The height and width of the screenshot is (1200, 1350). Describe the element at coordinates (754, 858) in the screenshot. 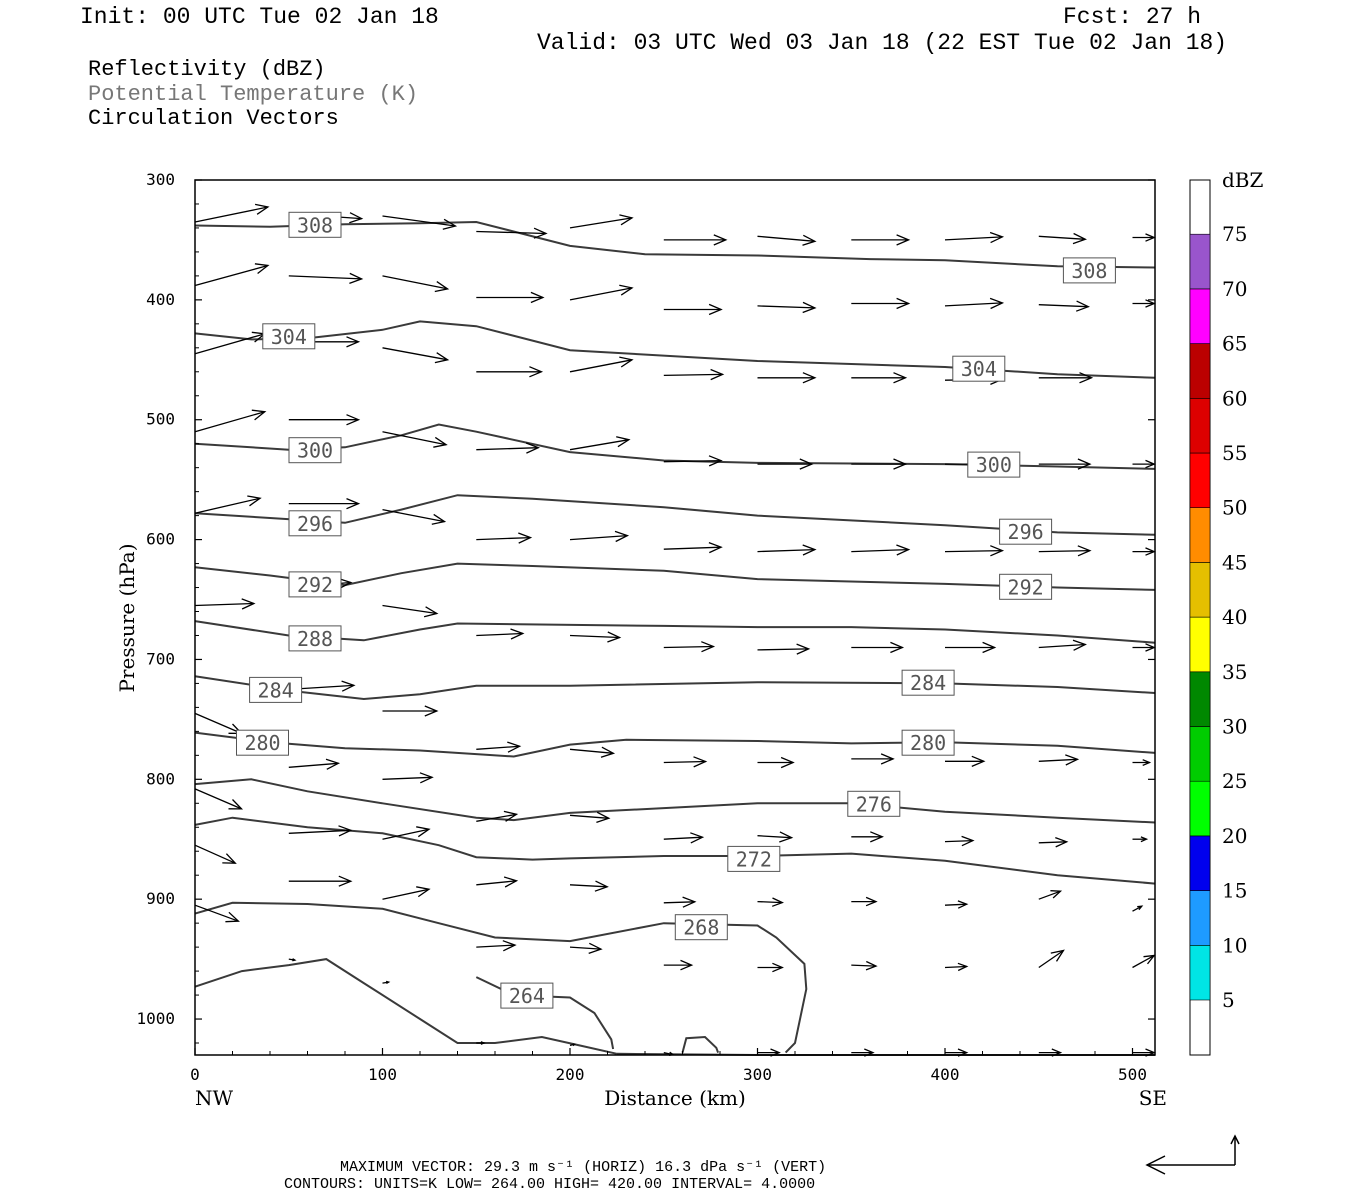

I see `contour-label-272: 272` at that location.